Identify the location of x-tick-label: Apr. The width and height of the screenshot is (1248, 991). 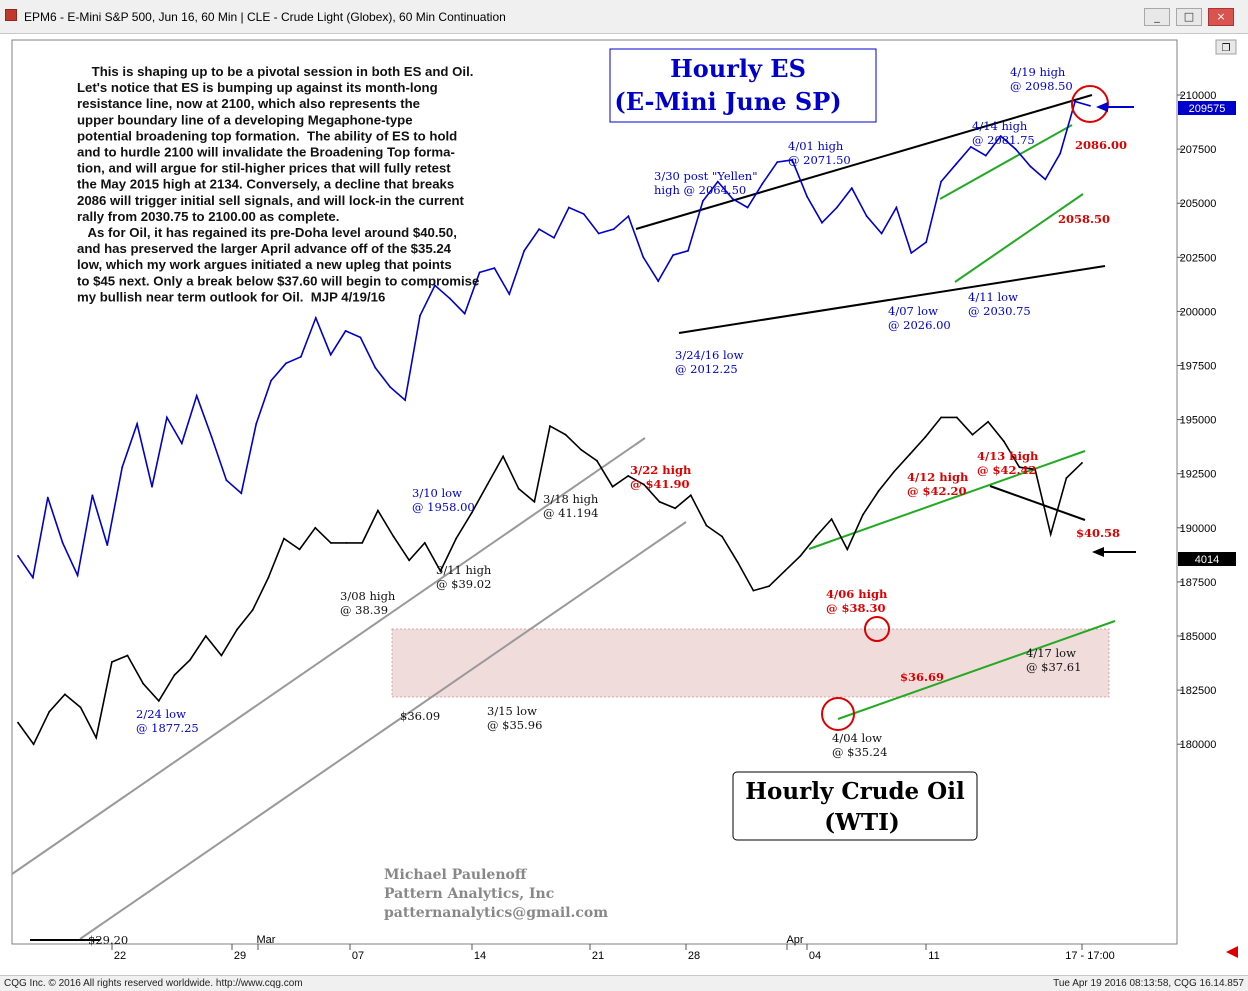
(794, 940).